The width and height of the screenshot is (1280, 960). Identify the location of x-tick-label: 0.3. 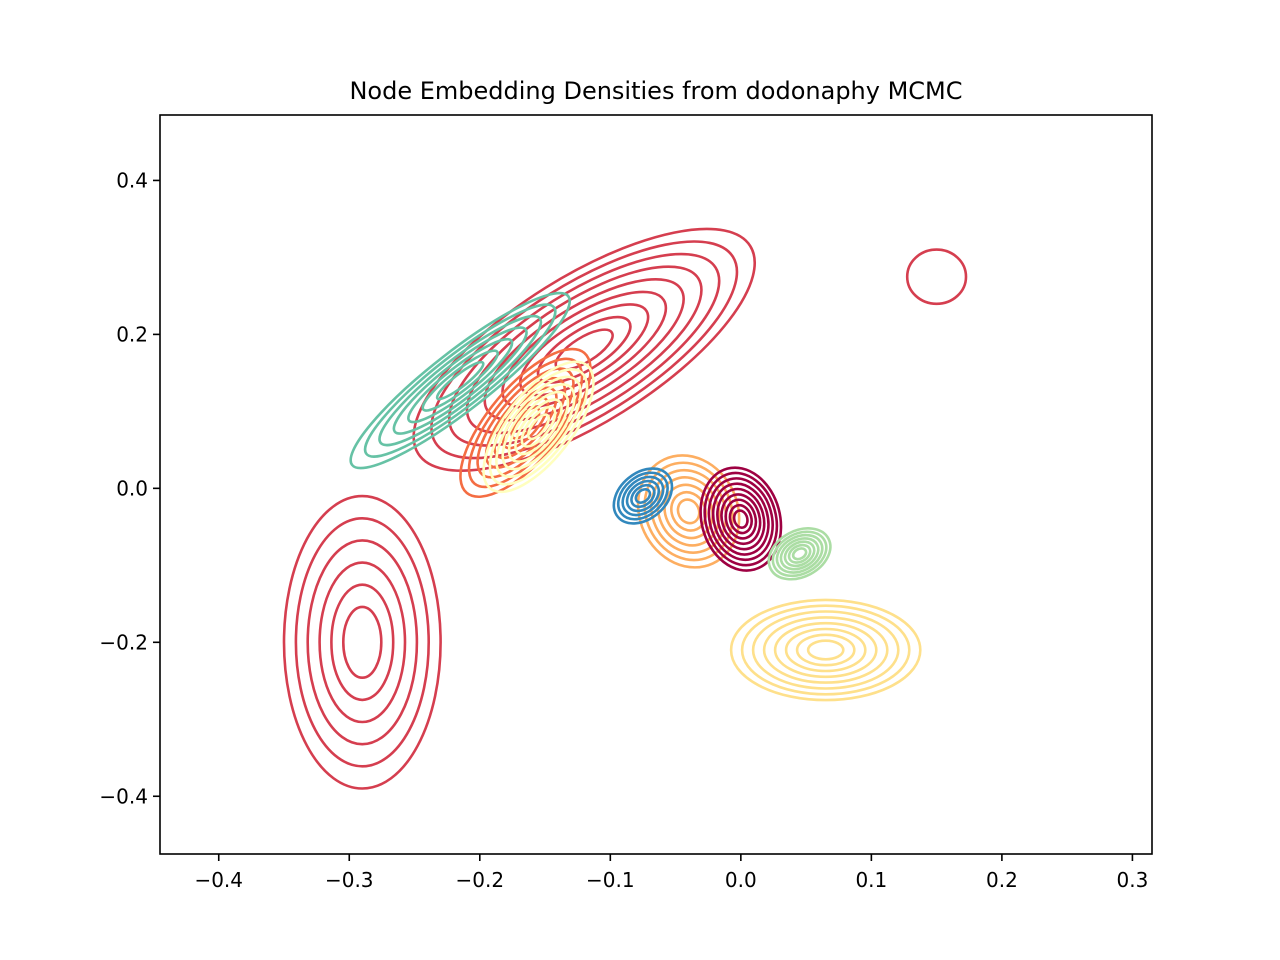
(1133, 880).